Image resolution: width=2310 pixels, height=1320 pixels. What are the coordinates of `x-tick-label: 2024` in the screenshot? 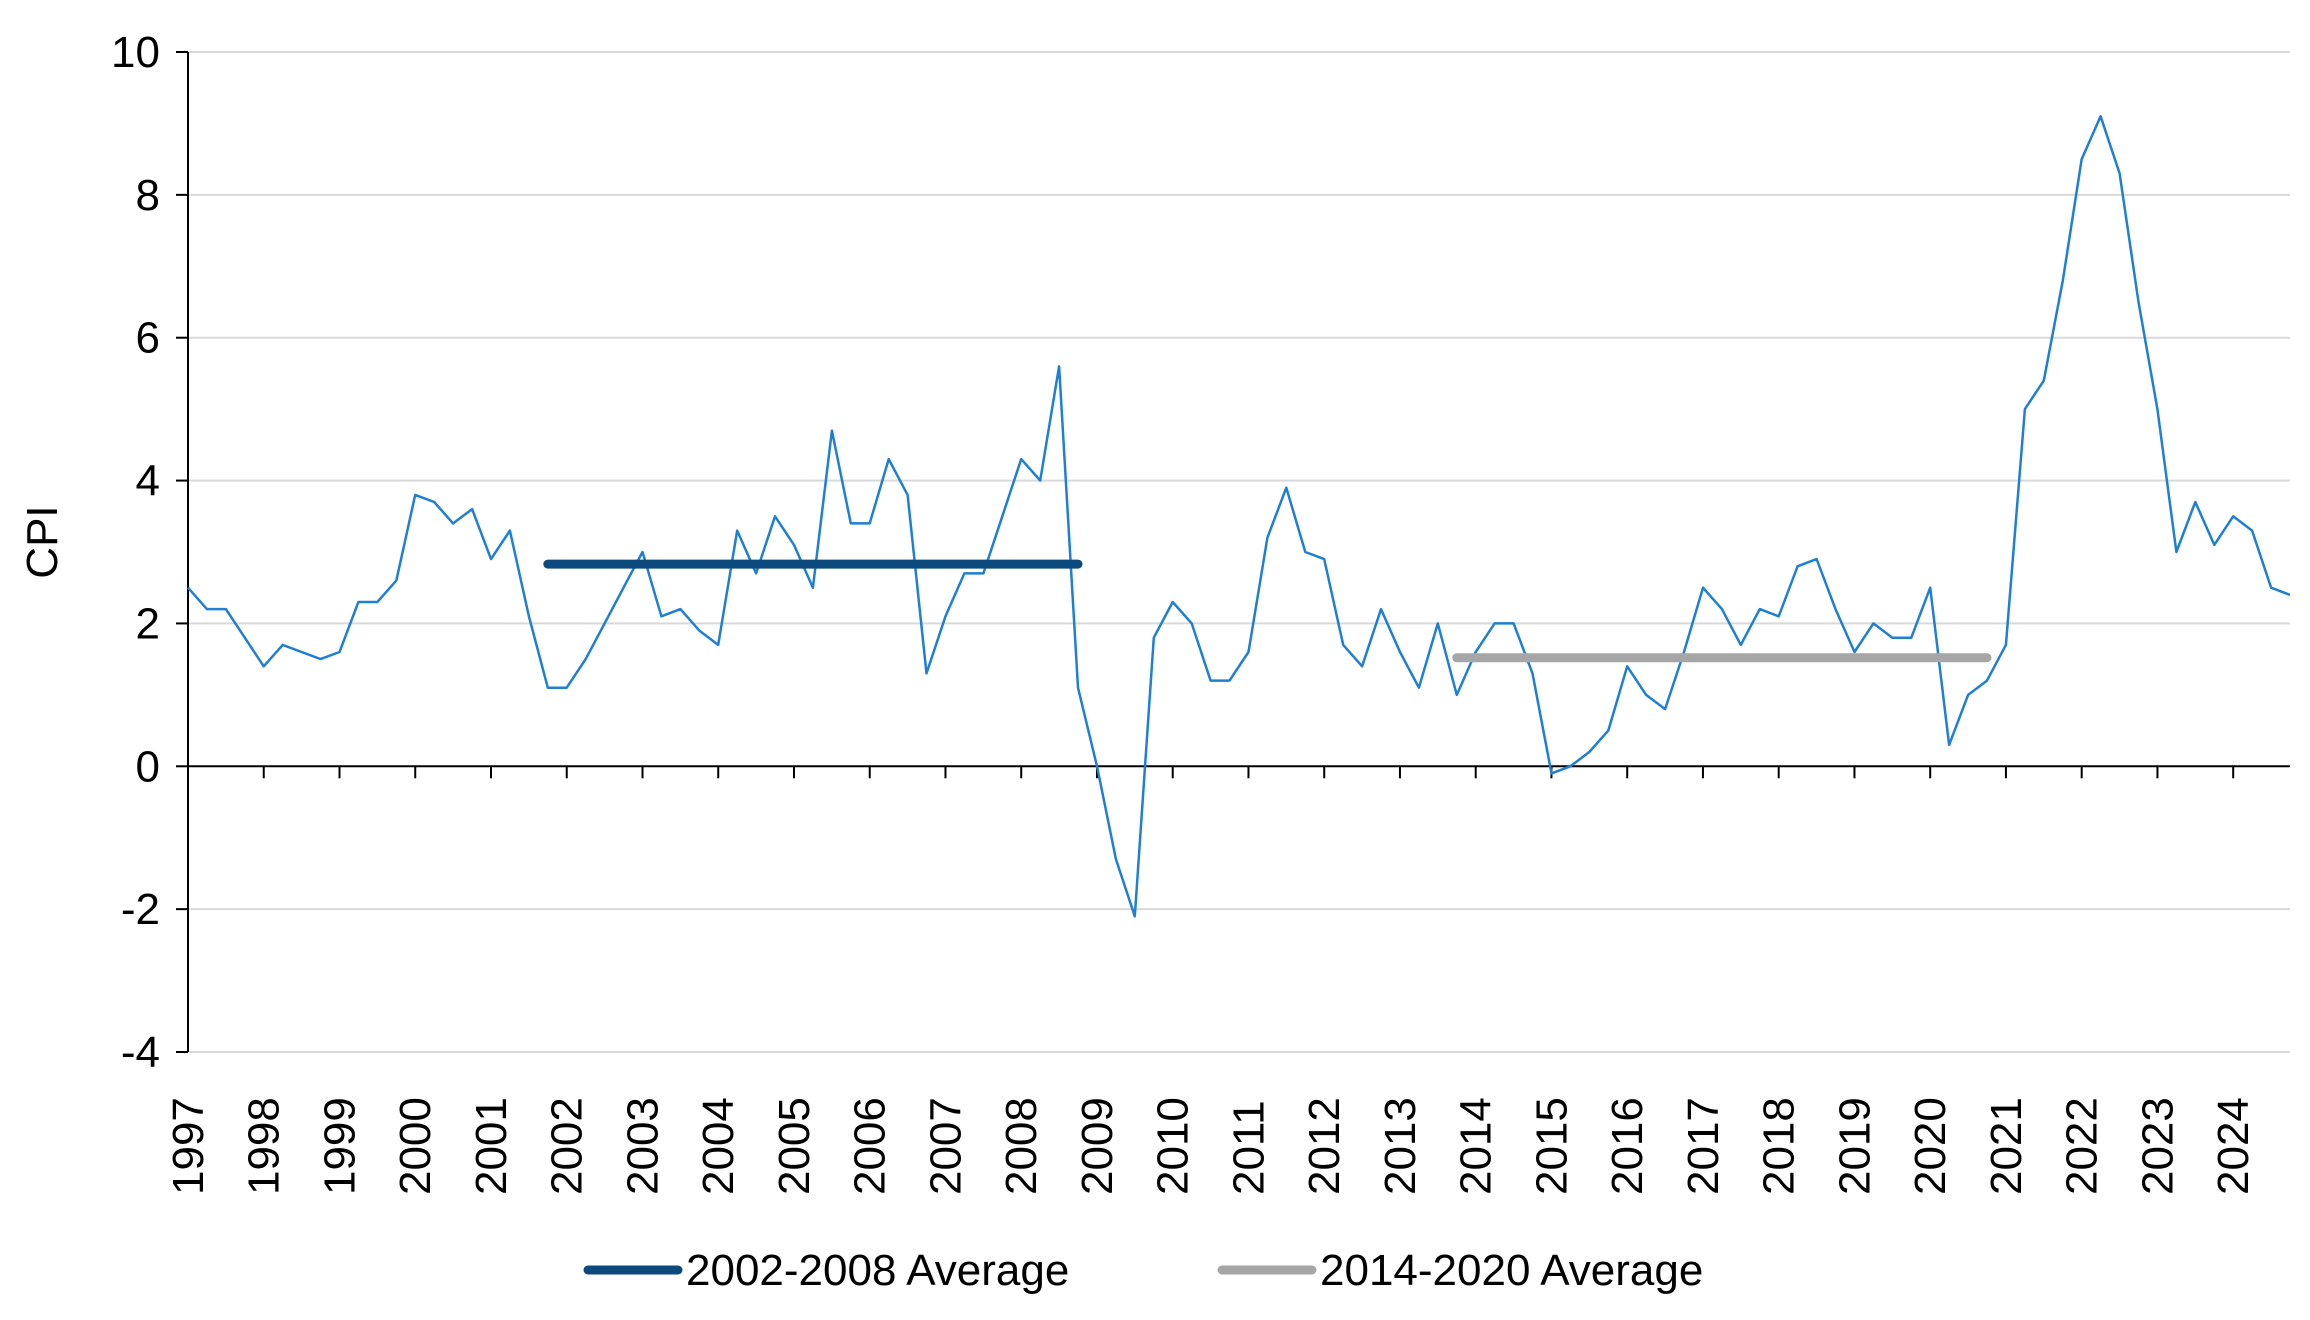 It's located at (2233, 1146).